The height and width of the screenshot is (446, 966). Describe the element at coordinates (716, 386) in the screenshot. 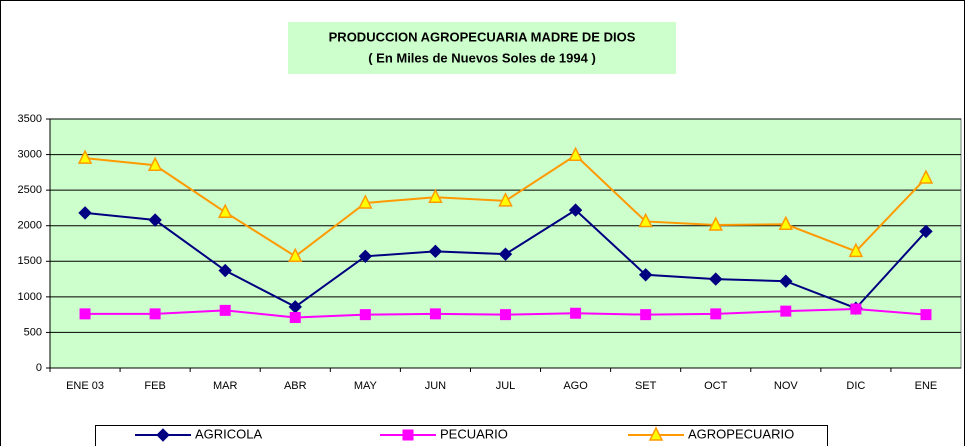

I see `x-tick-label: OCT` at that location.